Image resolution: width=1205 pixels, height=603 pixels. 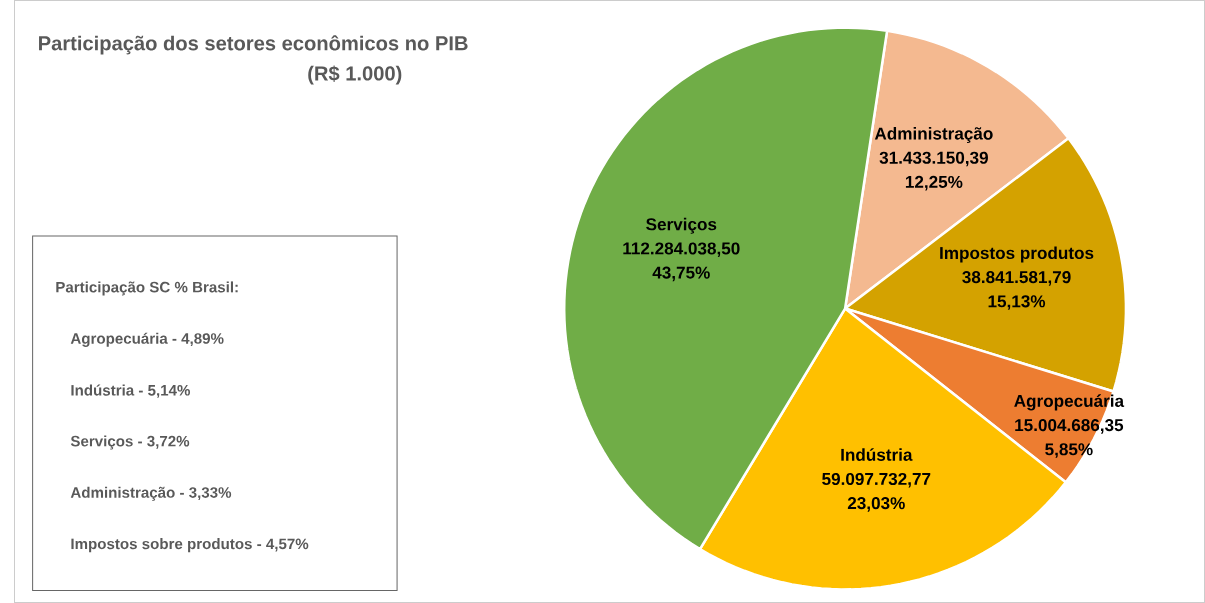 I want to click on slice-label: Administração, so click(x=933, y=135).